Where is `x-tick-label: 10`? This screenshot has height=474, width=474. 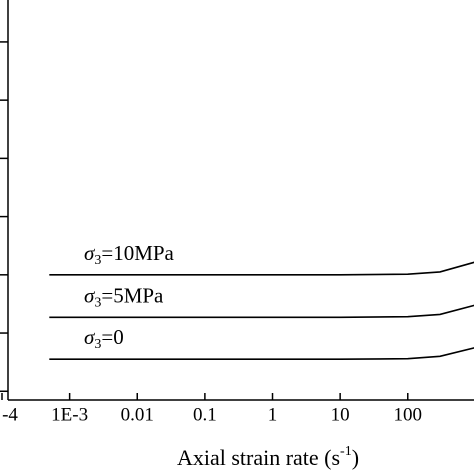
x-tick-label: 10 is located at coordinates (340, 414).